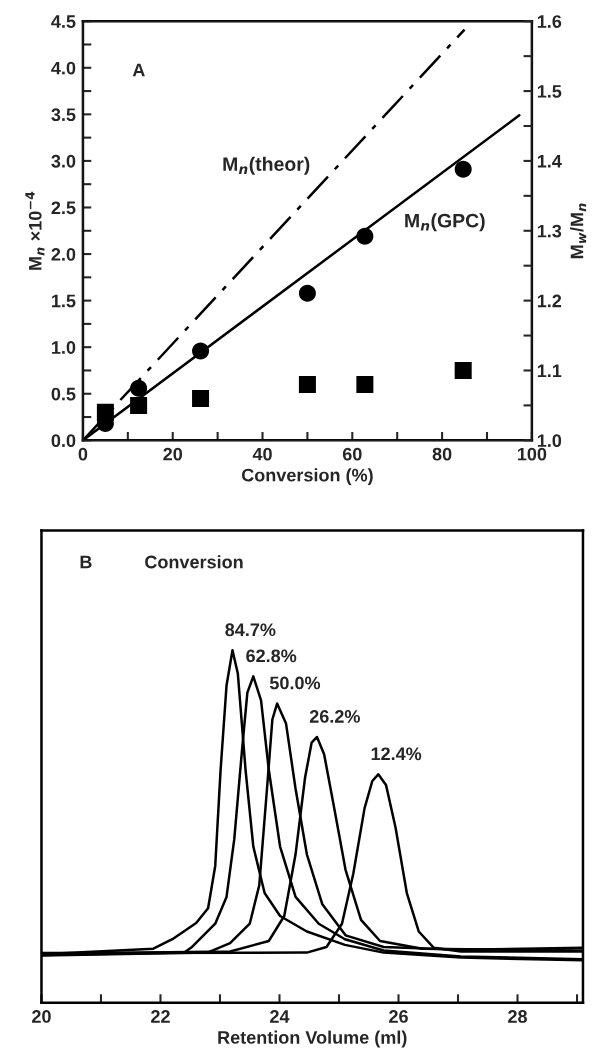 The image size is (601, 1061). What do you see at coordinates (532, 454) in the screenshot?
I see `x-tick-label: 100` at bounding box center [532, 454].